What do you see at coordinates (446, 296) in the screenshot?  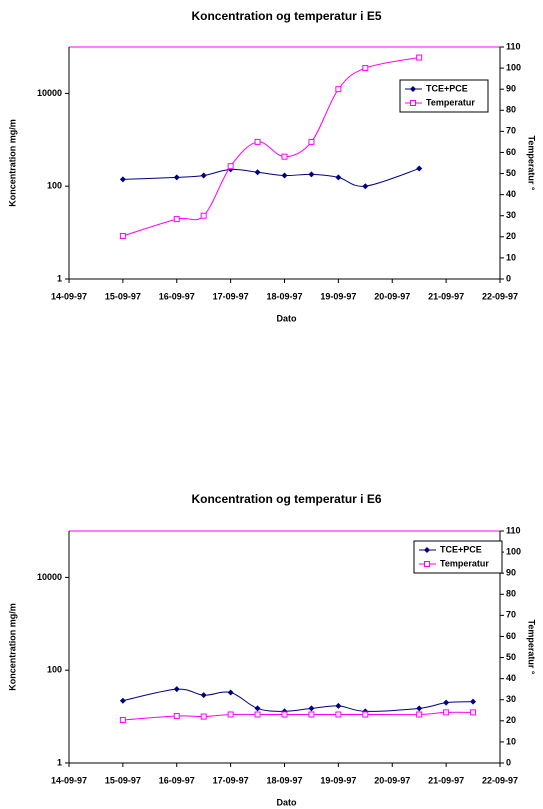 I see `x-tick-label: 21-09-97` at bounding box center [446, 296].